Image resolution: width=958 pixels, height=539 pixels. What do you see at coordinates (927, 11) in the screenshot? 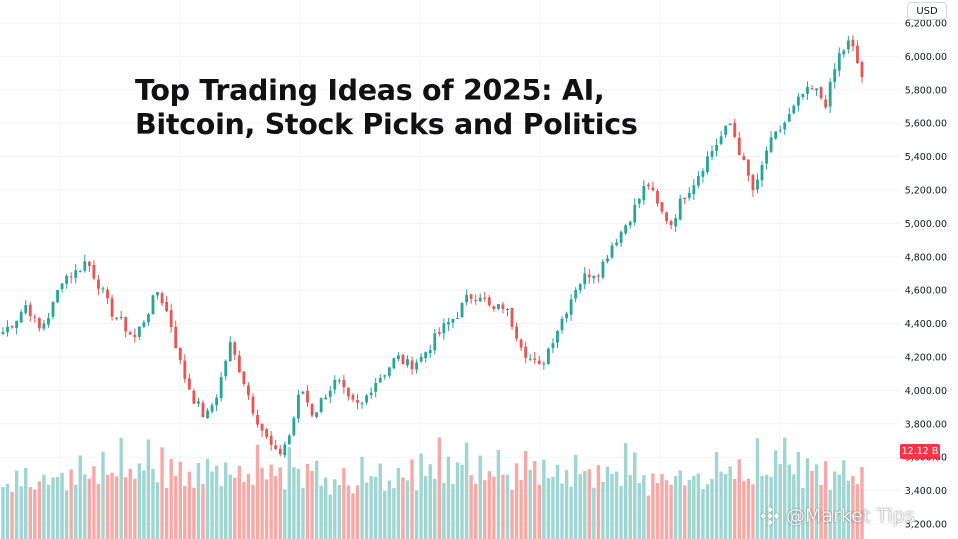
I see `currency-button: USD` at bounding box center [927, 11].